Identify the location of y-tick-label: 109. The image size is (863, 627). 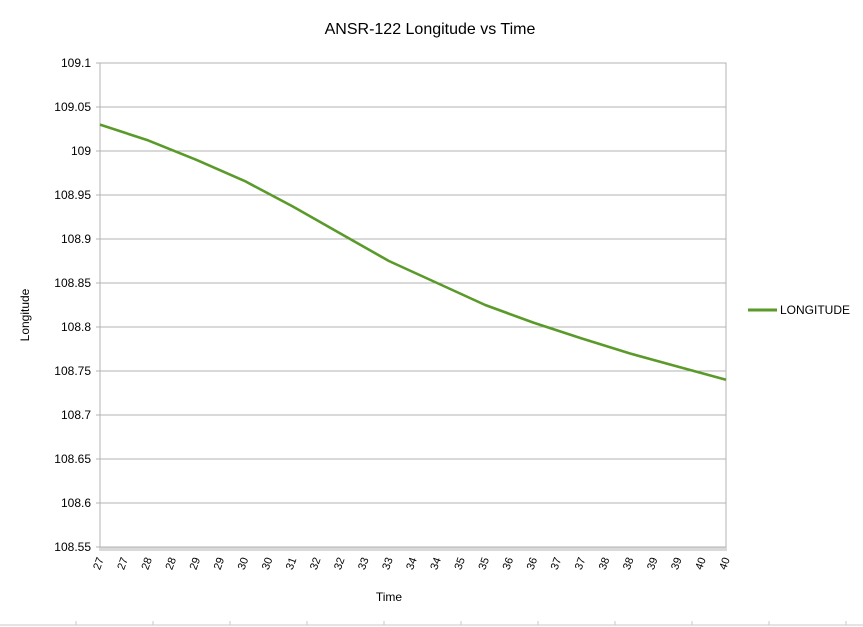
(81, 151).